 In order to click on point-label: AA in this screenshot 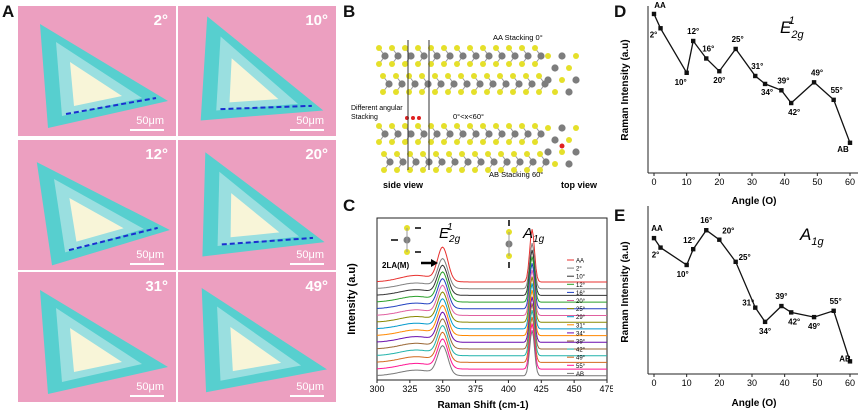, I will do `click(657, 228)`.